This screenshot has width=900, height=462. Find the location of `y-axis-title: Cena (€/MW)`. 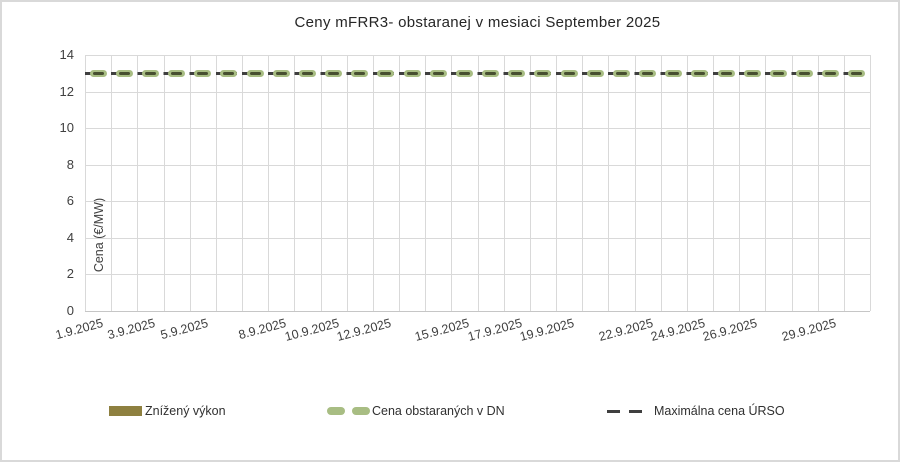

y-axis-title: Cena (€/MW) is located at coordinates (99, 235).